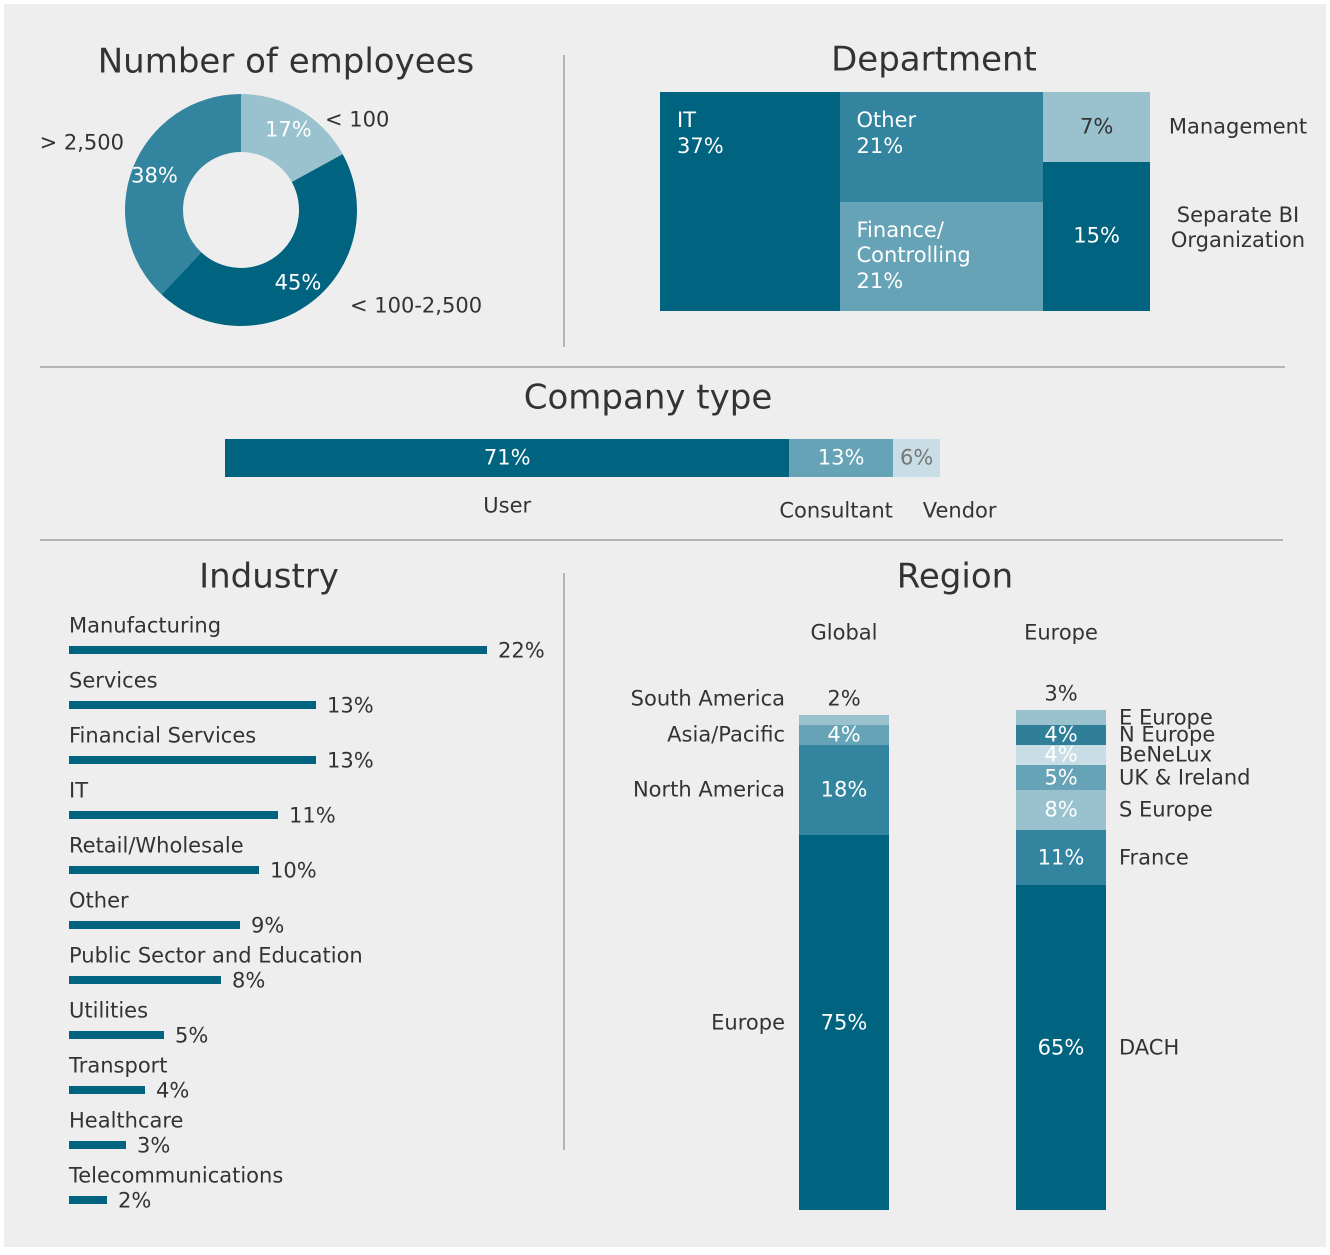 The image size is (1330, 1255). What do you see at coordinates (79, 790) in the screenshot?
I see `bar-category: IT` at bounding box center [79, 790].